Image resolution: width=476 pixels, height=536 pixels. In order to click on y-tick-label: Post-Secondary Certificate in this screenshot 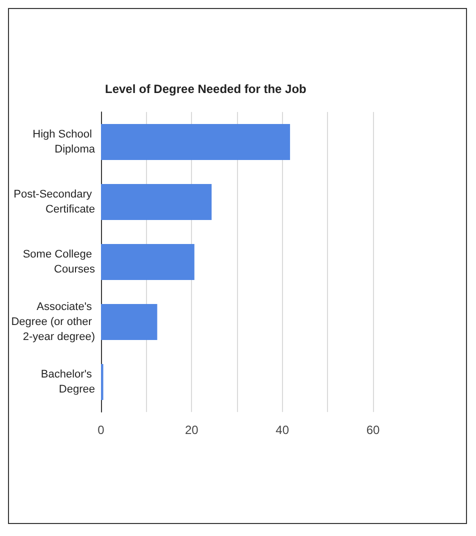, I will do `click(54, 202)`.